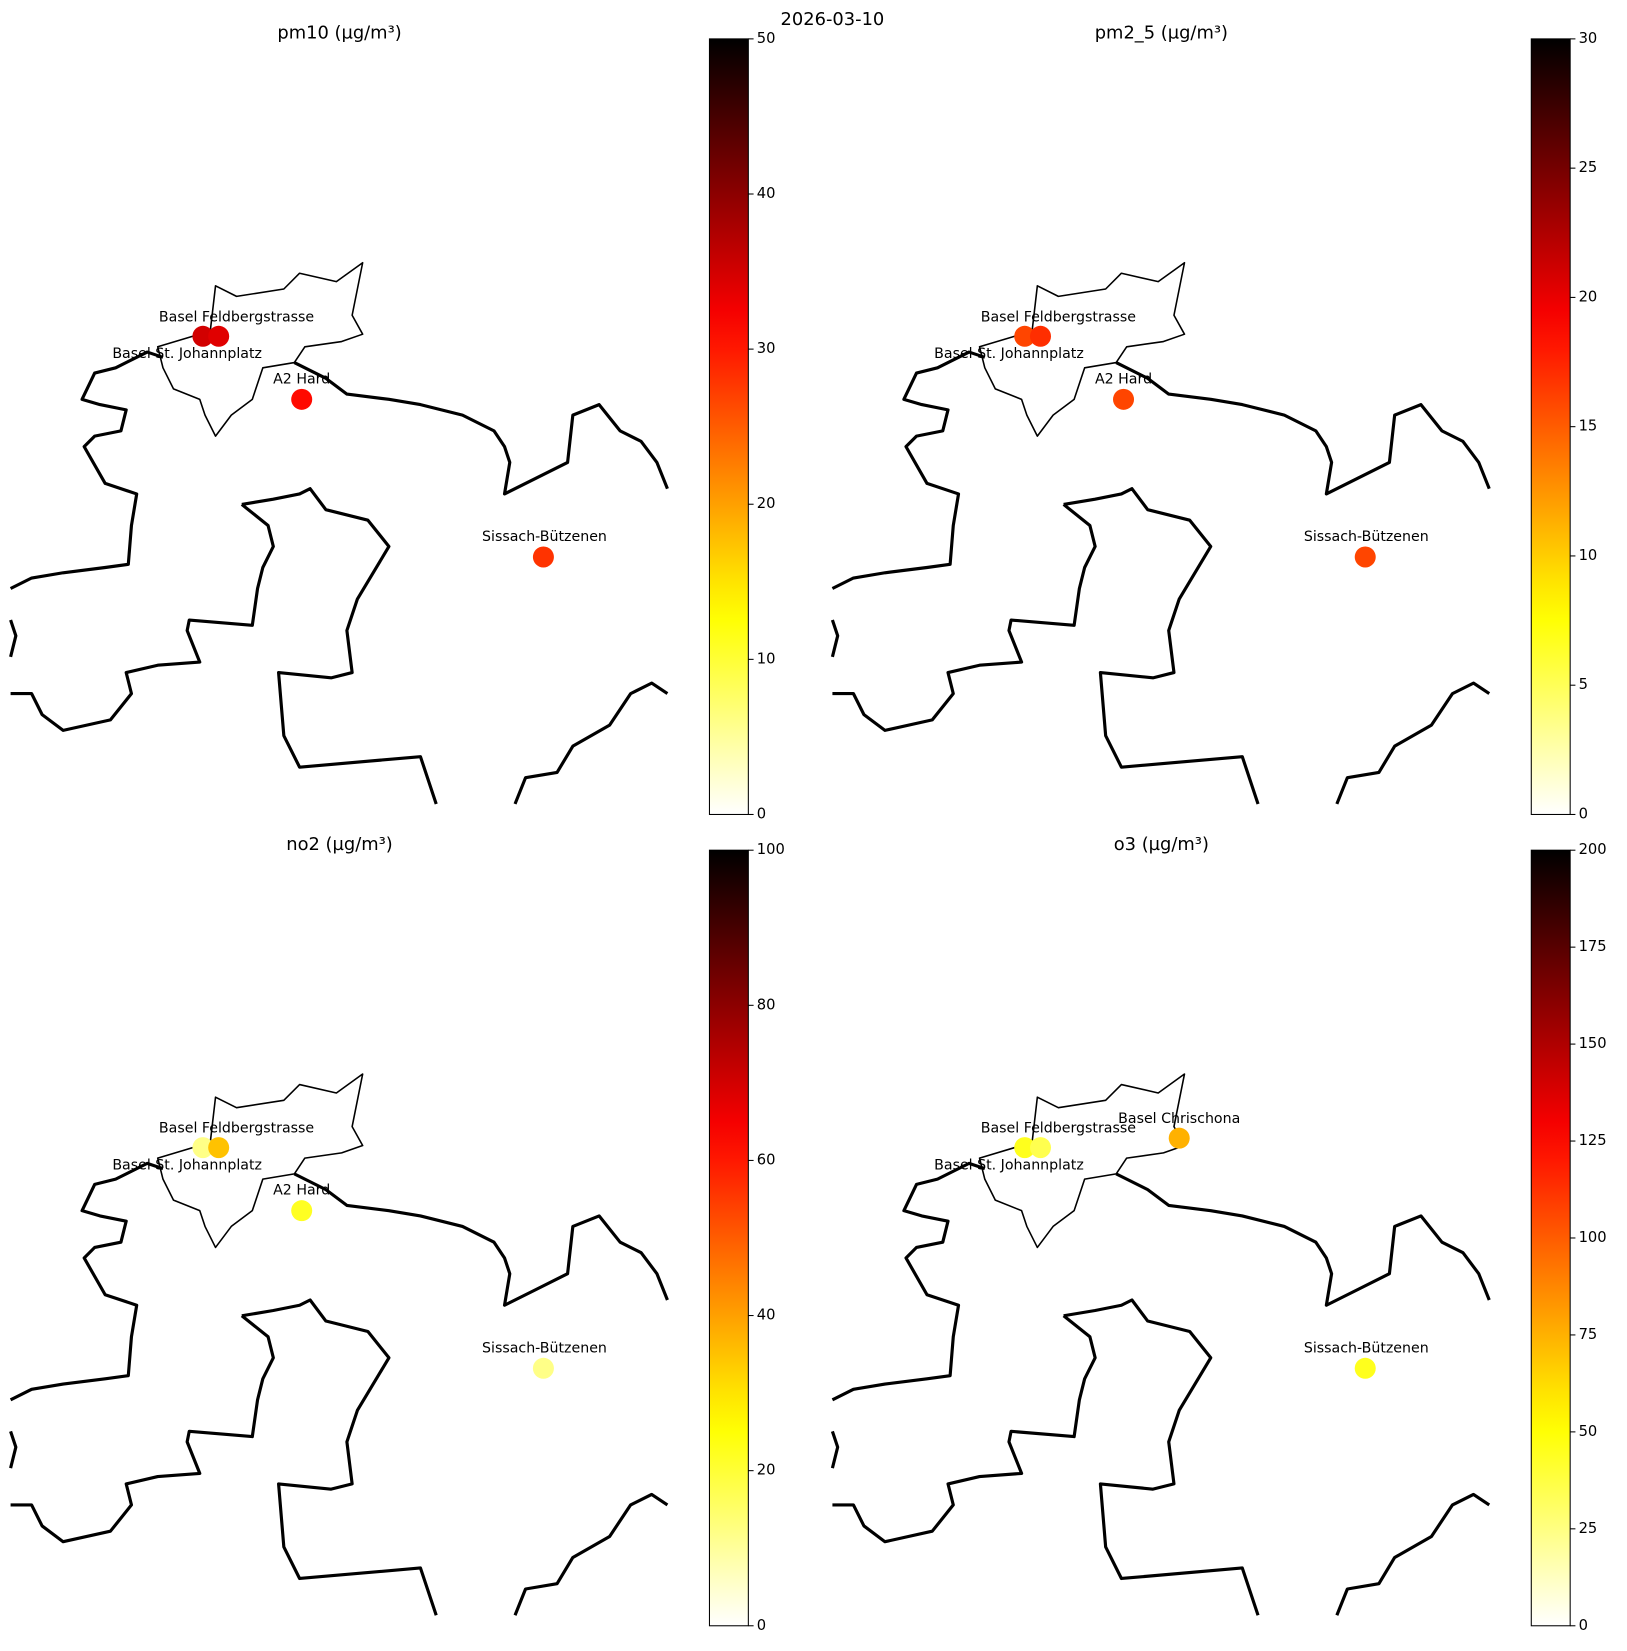  I want to click on colorbar-tick-label: 15, so click(1588, 426).